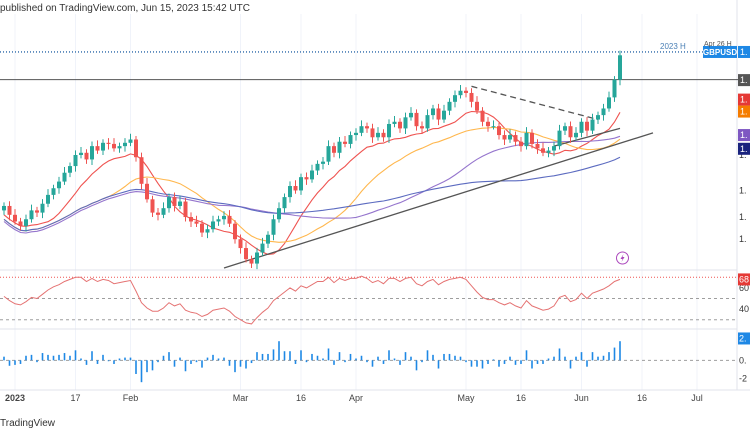 Image resolution: width=750 pixels, height=430 pixels. I want to click on tradingview-brand: TradingView, so click(28, 423).